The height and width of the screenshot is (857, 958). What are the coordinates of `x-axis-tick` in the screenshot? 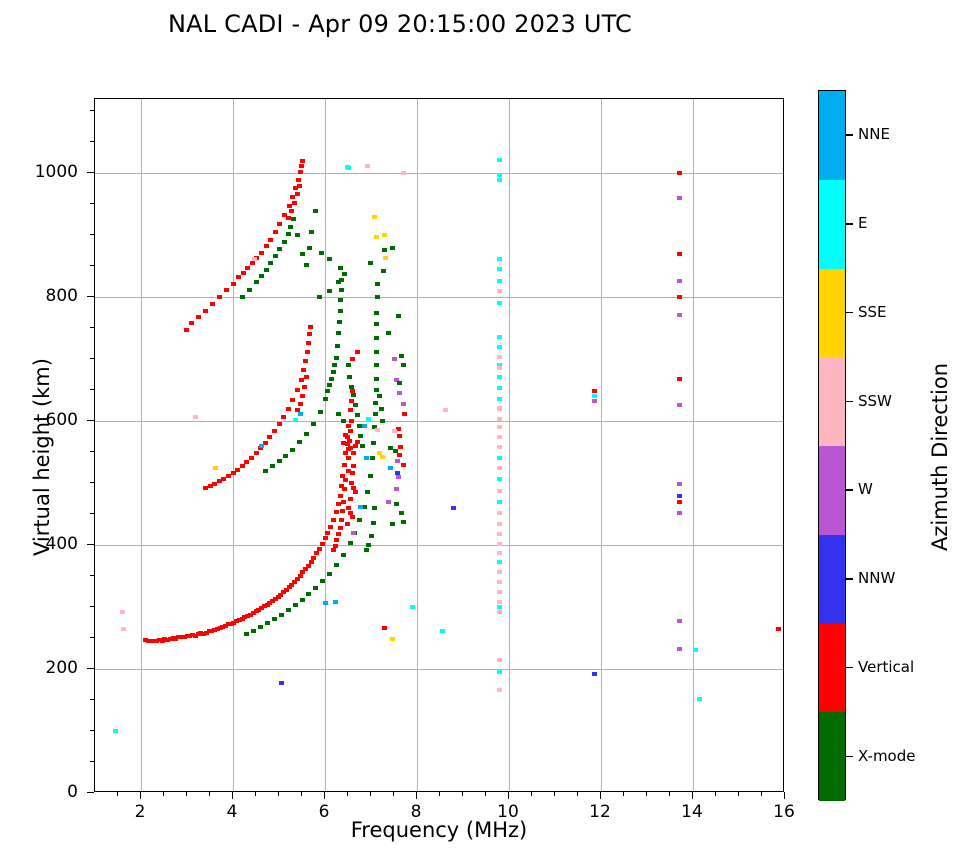 It's located at (508, 795).